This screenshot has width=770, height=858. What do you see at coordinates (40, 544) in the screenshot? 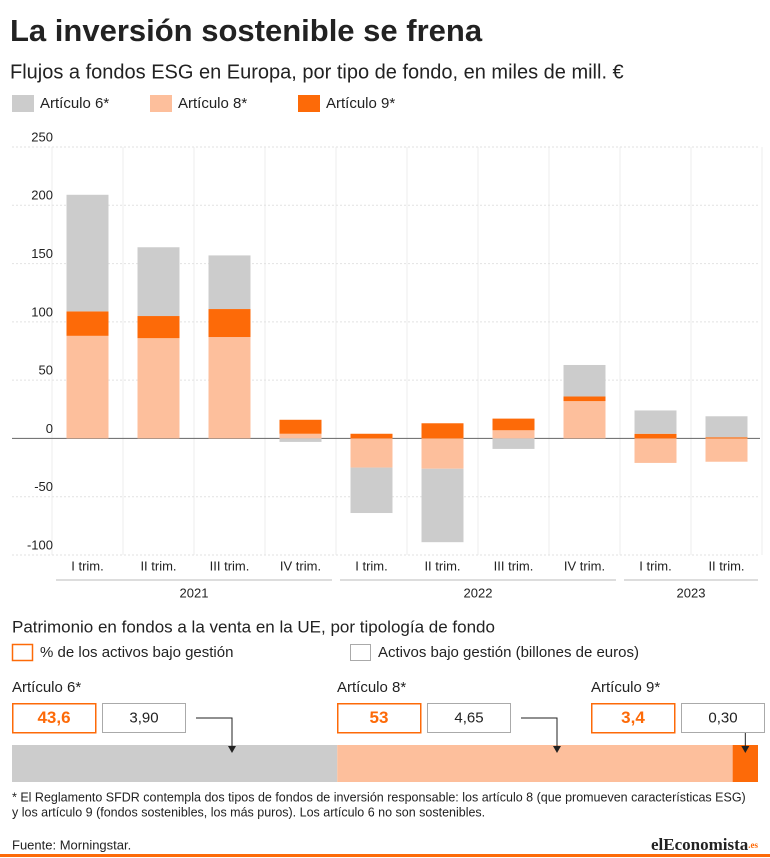
I see `y-tick-label: -100` at bounding box center [40, 544].